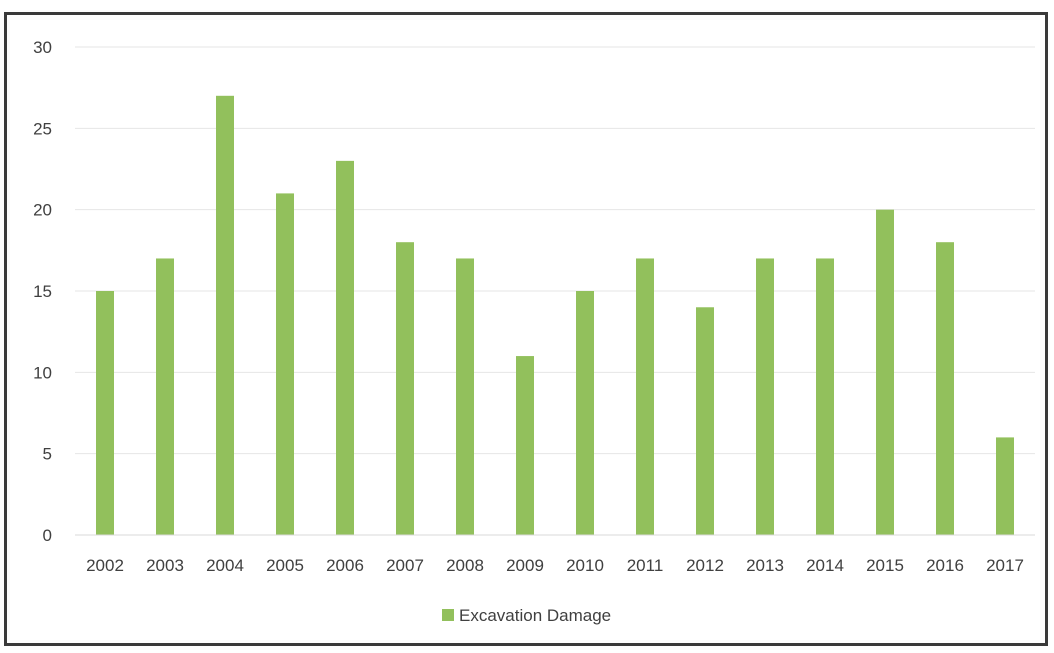 This screenshot has width=1054, height=653. I want to click on y-tick-label: 10, so click(42, 372).